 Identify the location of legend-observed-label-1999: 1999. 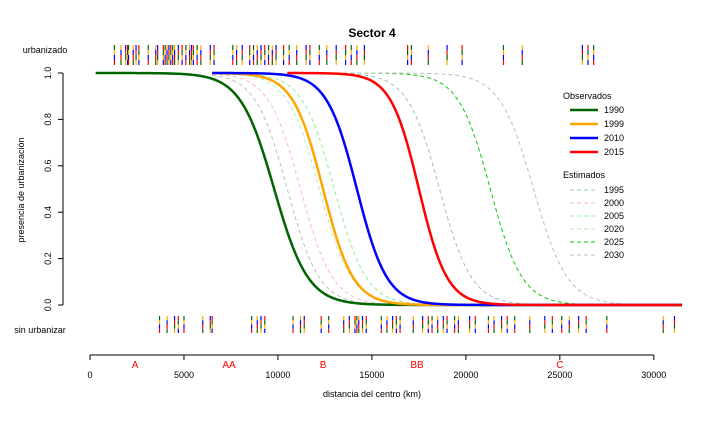
(614, 124).